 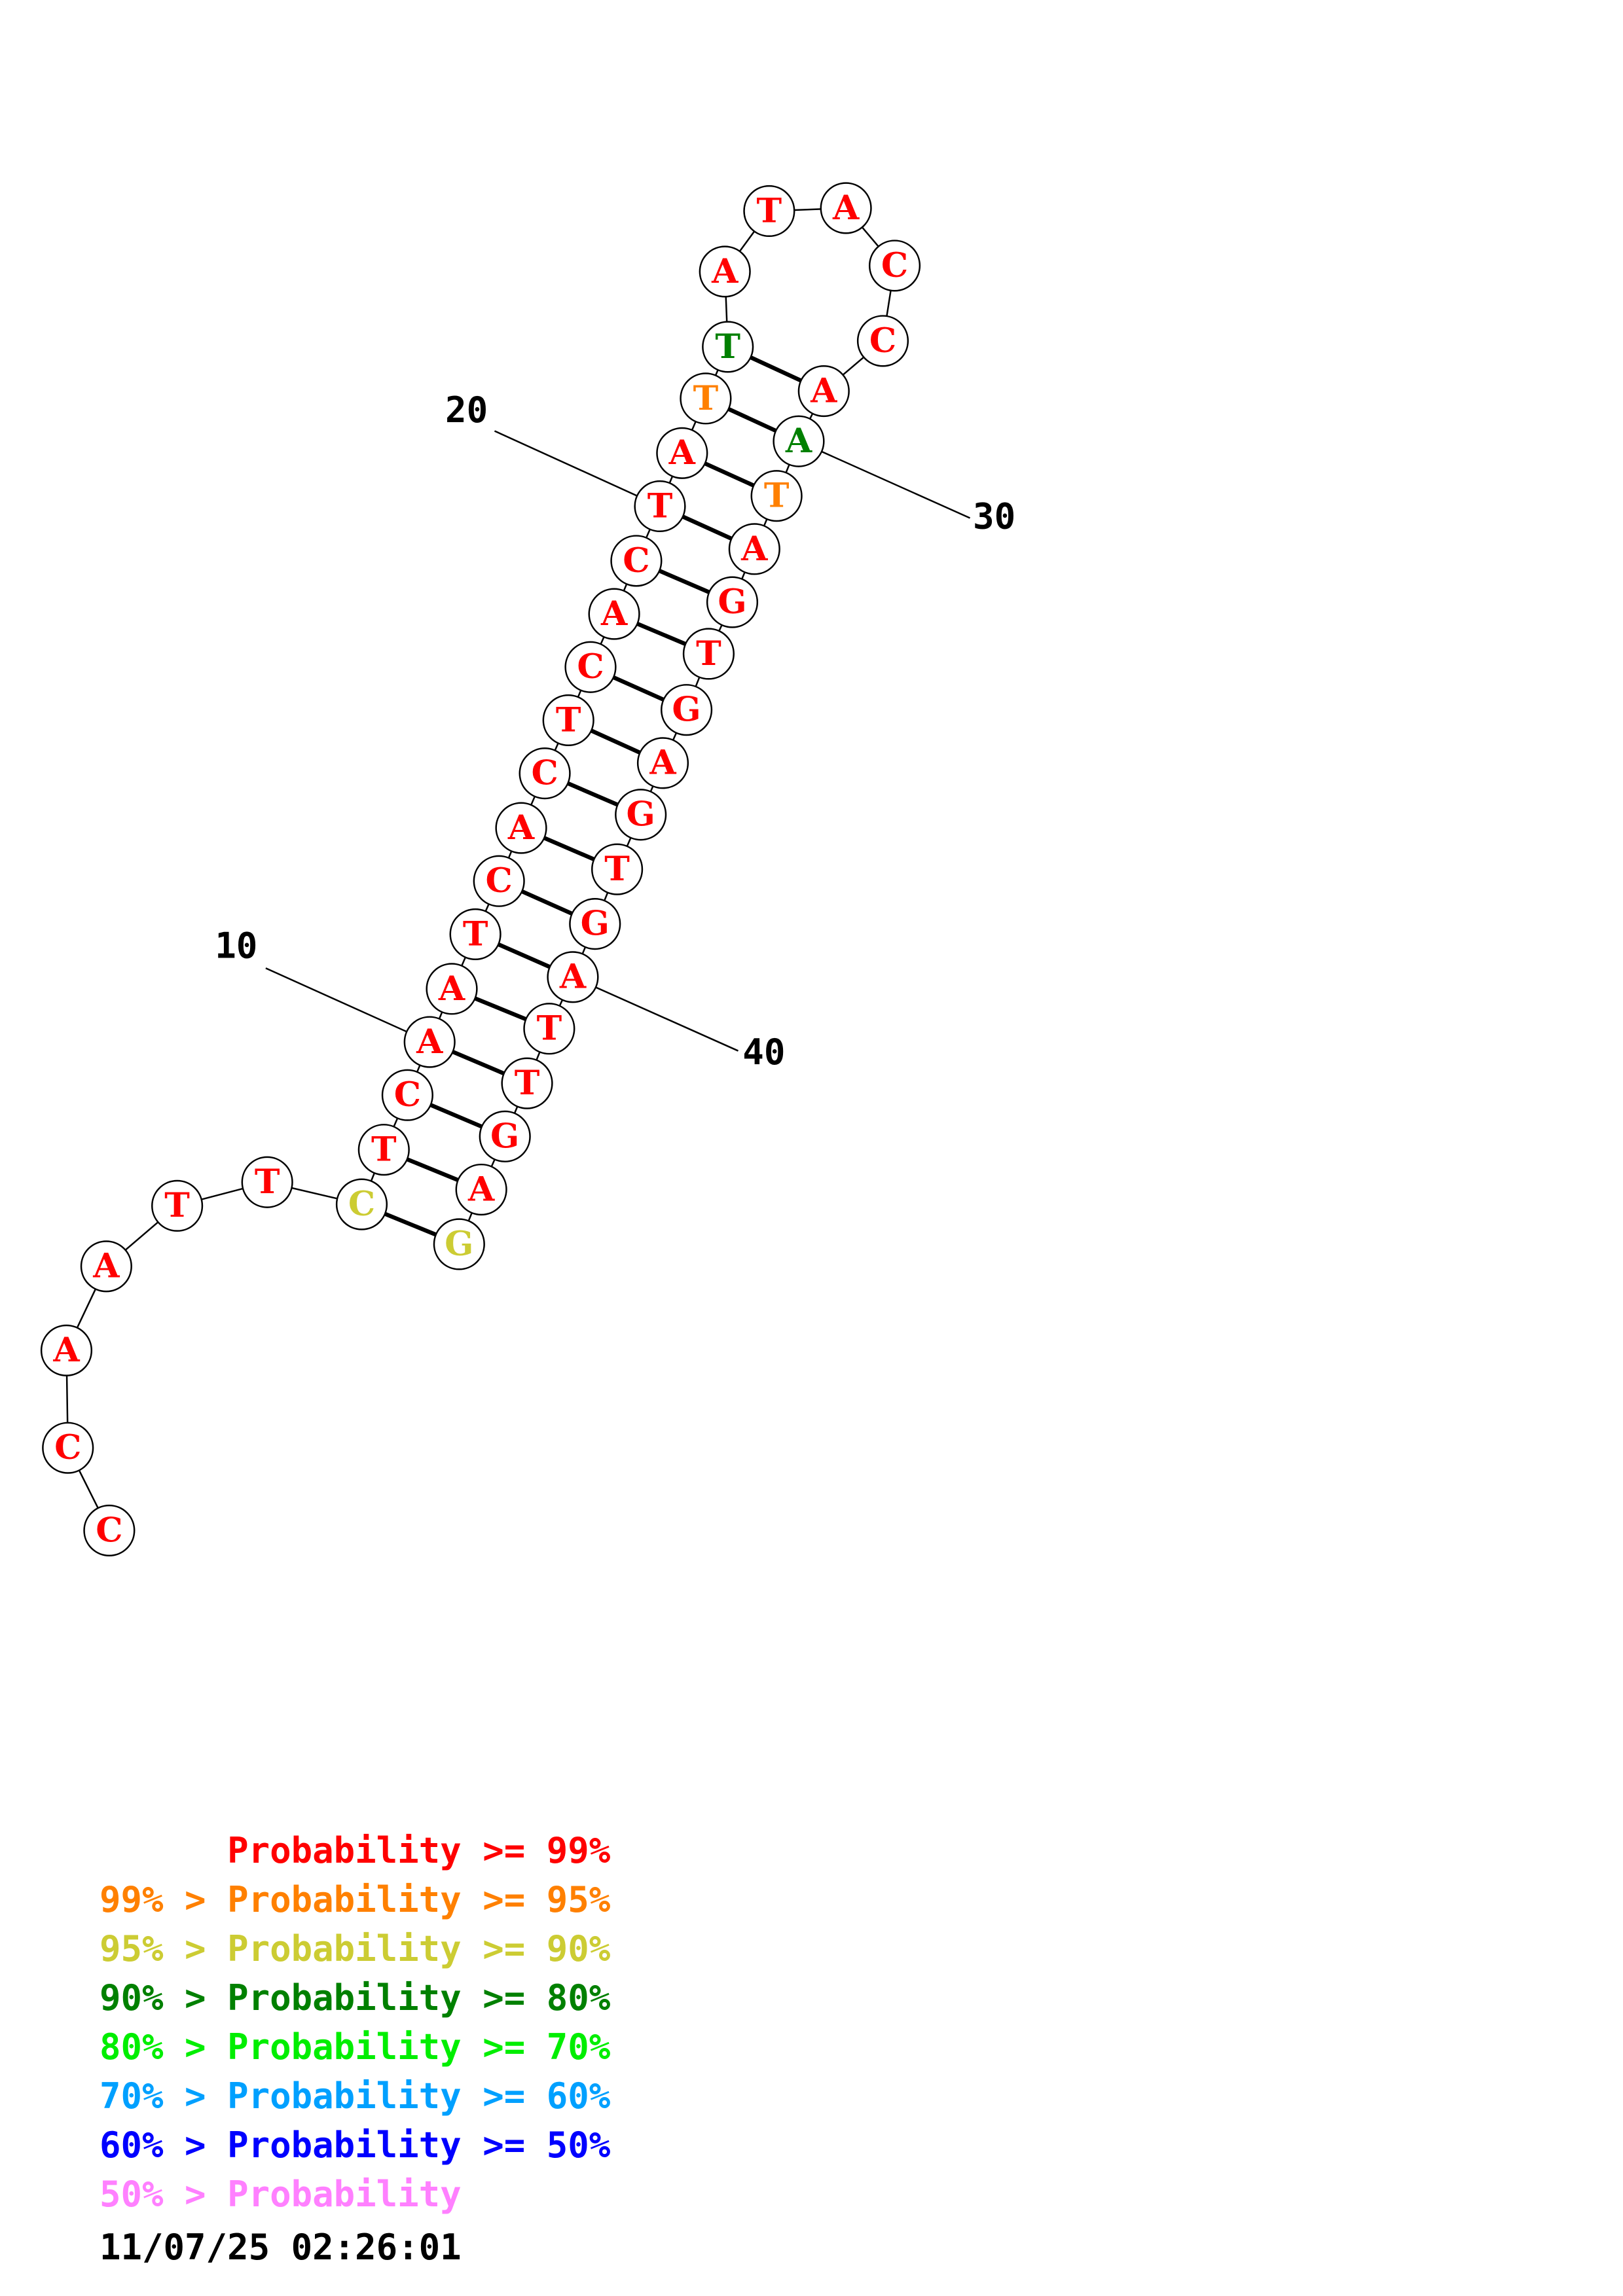 I want to click on position-ticks: 10 20 30 40, so click(x=615, y=731).